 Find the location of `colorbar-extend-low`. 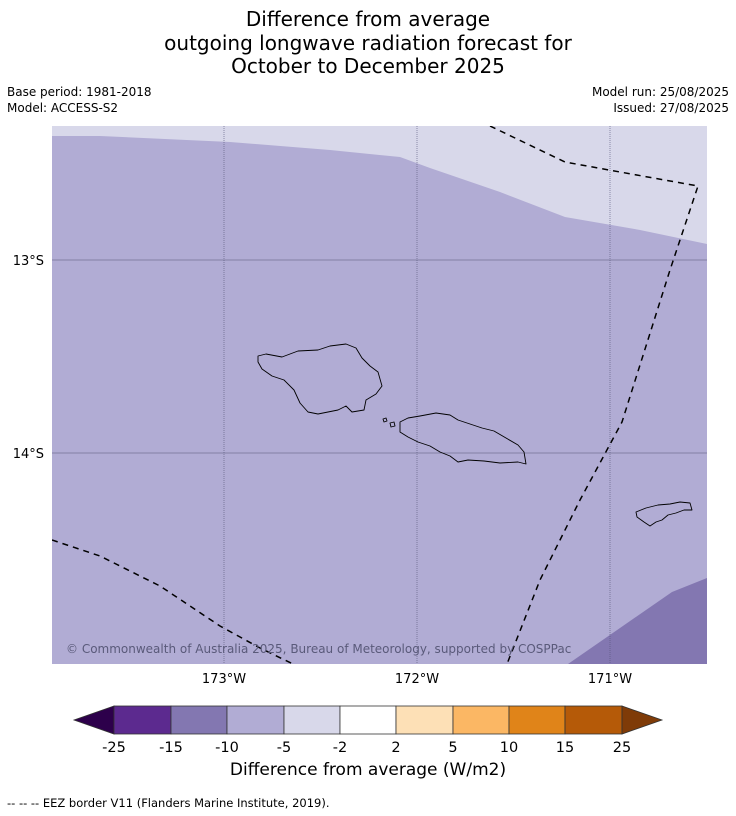

colorbar-extend-low is located at coordinates (93, 720).